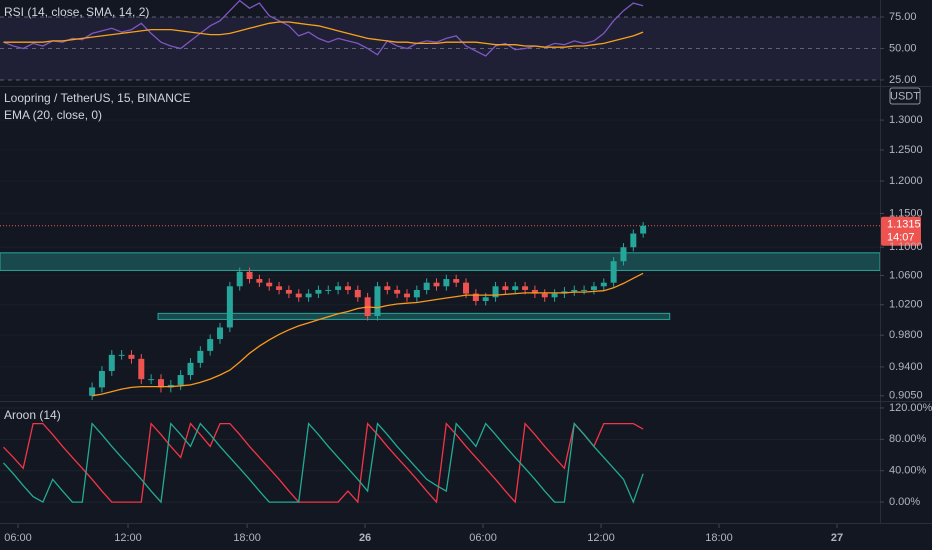  I want to click on currency-box, so click(905, 96).